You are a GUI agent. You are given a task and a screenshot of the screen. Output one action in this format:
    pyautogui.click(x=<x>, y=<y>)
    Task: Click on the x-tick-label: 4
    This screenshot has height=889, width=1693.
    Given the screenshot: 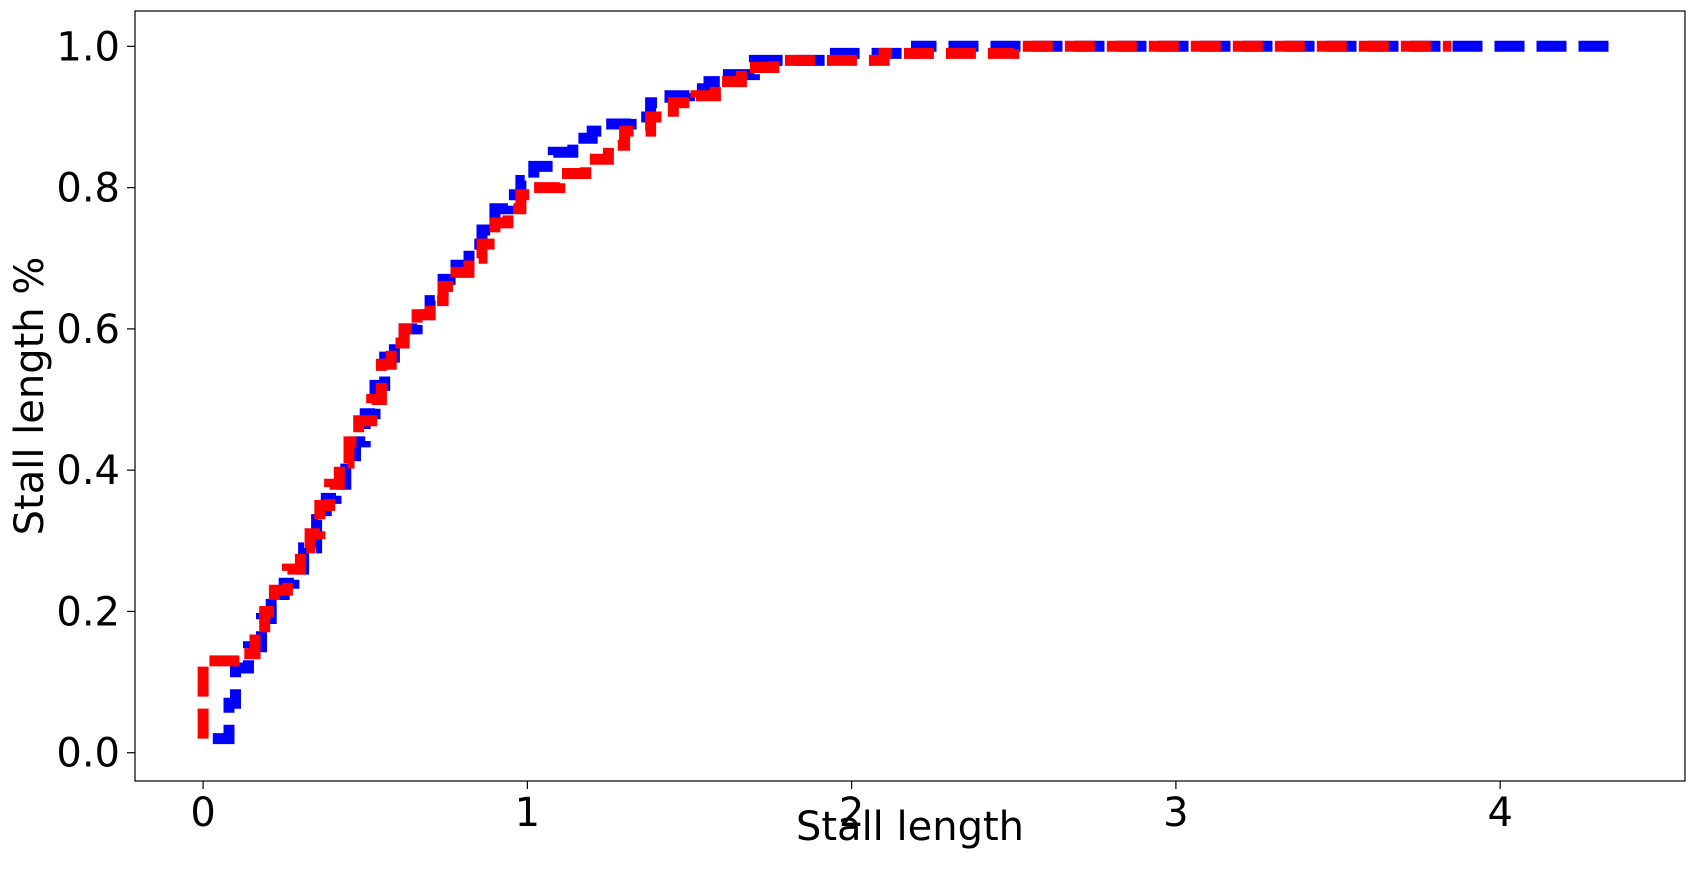 What is the action you would take?
    pyautogui.click(x=1499, y=813)
    